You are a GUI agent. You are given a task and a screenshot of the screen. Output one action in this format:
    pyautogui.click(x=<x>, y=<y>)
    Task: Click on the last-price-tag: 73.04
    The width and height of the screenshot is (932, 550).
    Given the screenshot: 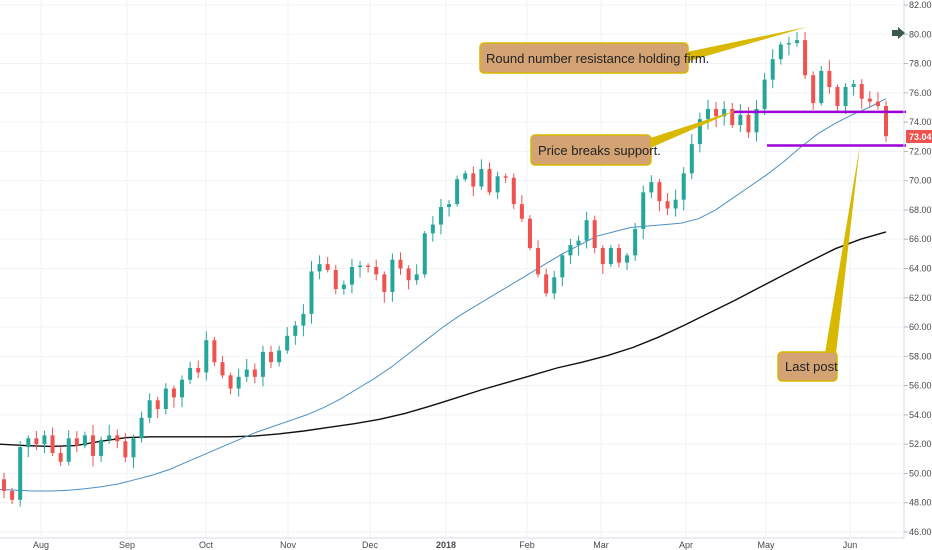 What is the action you would take?
    pyautogui.click(x=919, y=136)
    